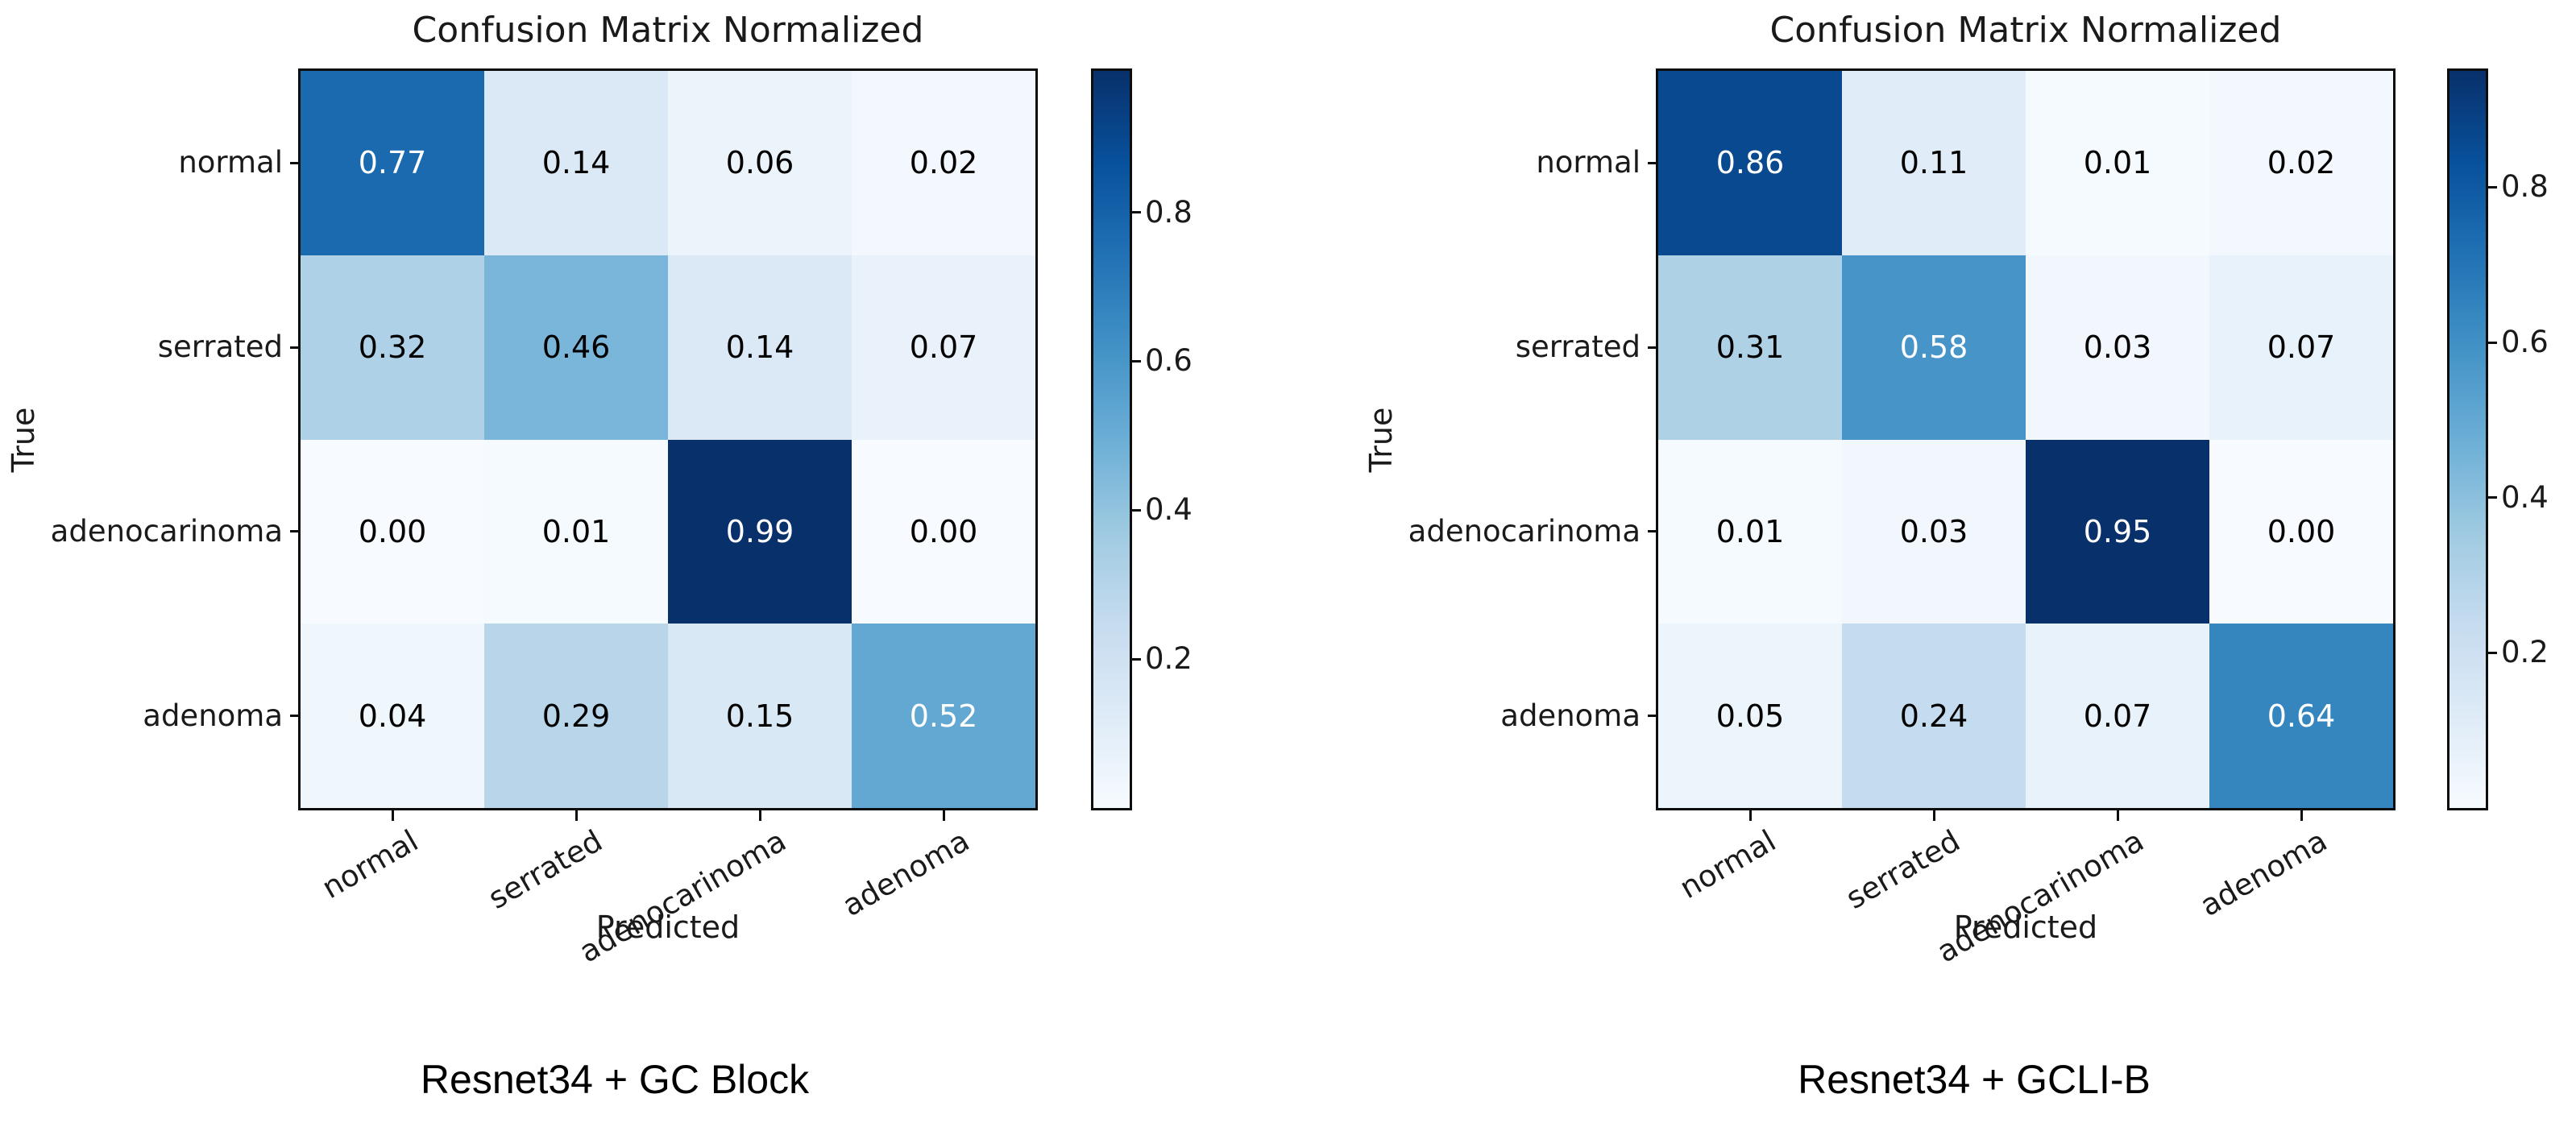  Describe the element at coordinates (1934, 716) in the screenshot. I see `matrix-cell: 0.24` at that location.